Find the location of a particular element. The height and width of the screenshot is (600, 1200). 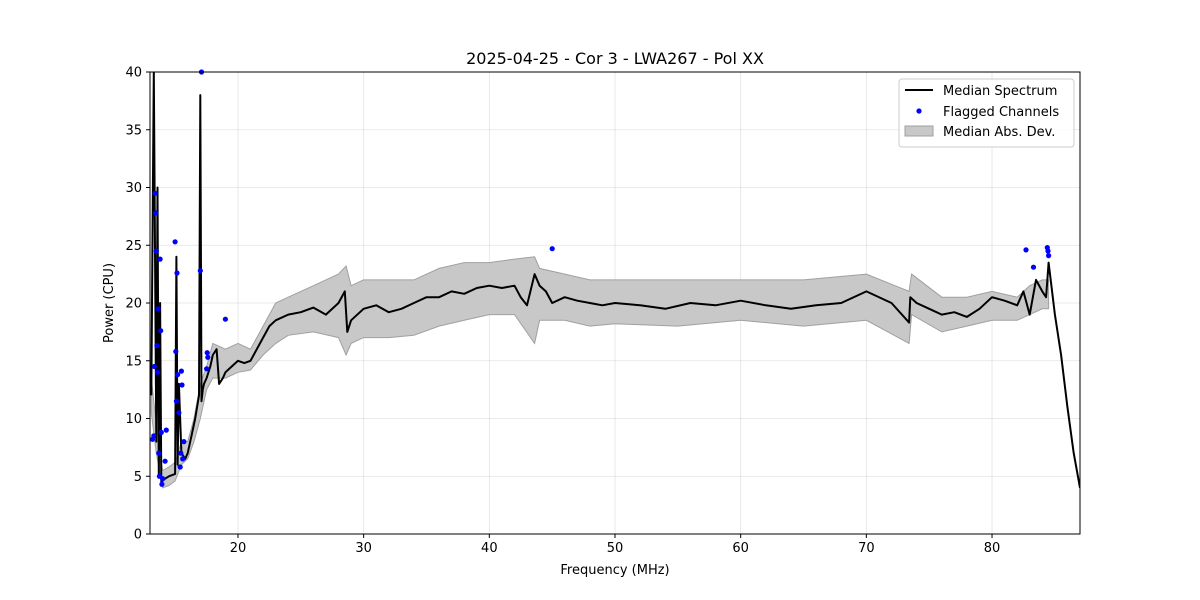

y-tick-label: 5 is located at coordinates (138, 477).